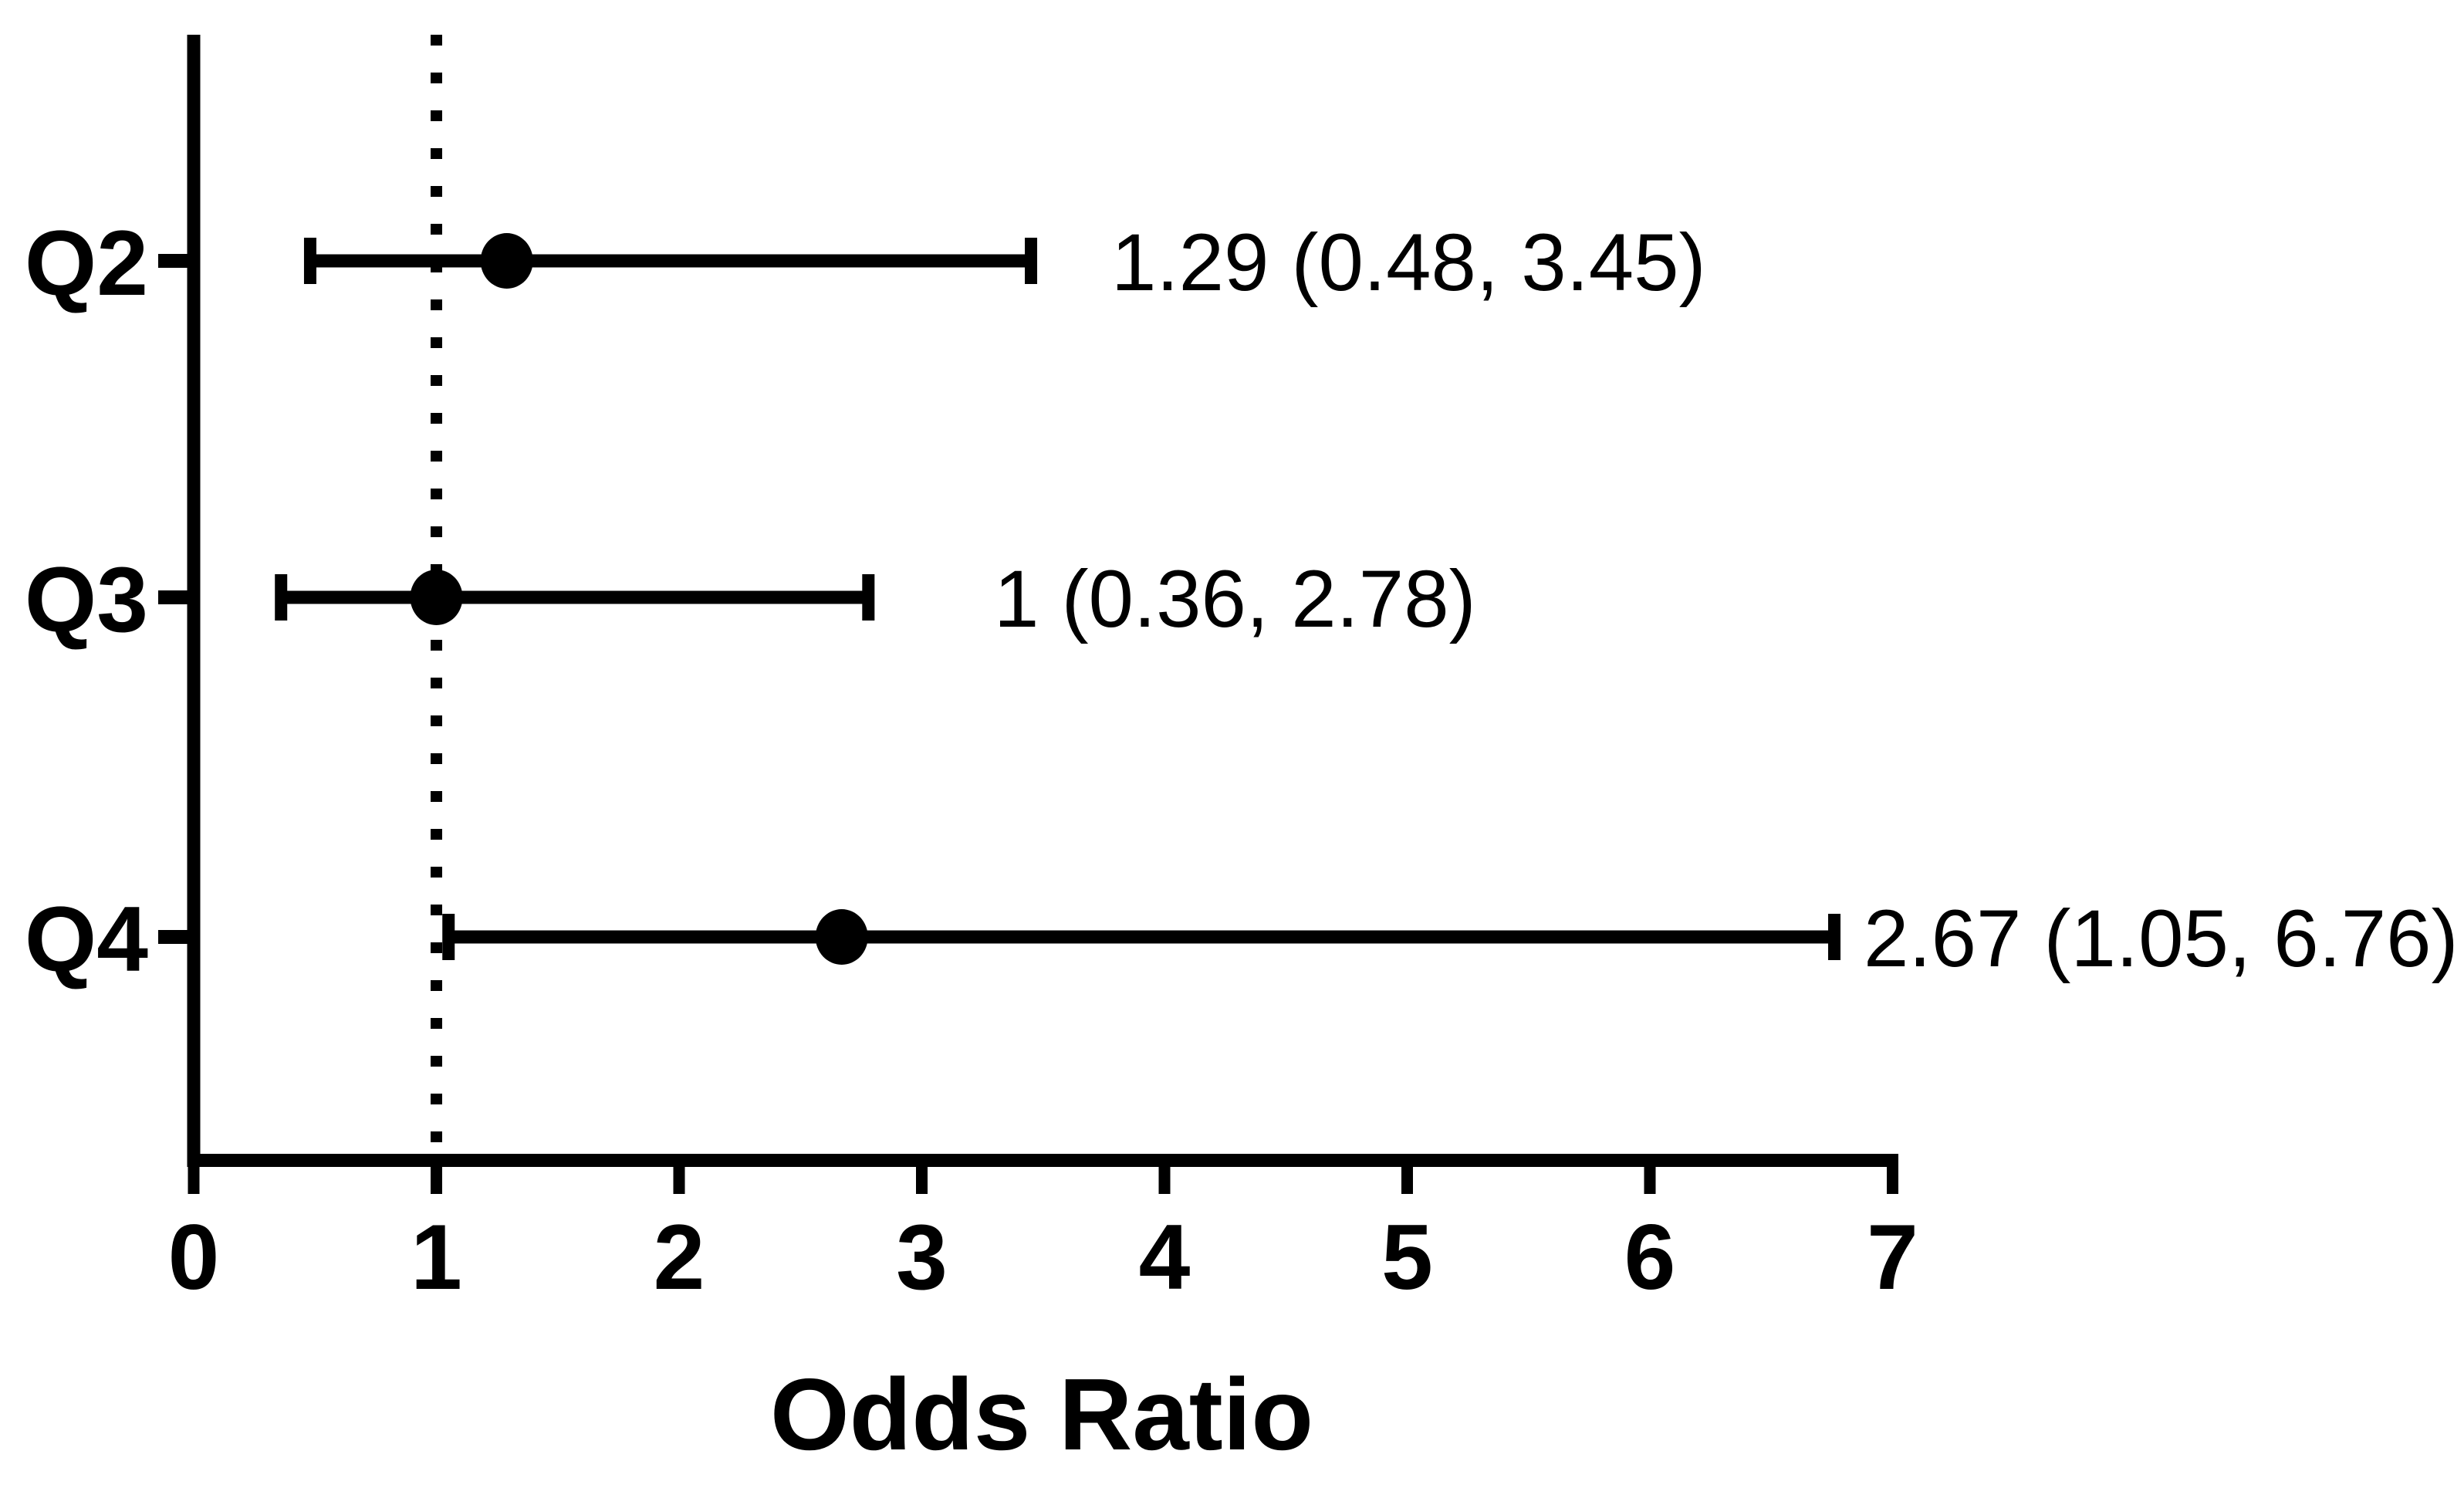 This screenshot has width=2464, height=1488. What do you see at coordinates (1892, 1257) in the screenshot?
I see `x-axis-tick-label: 7` at bounding box center [1892, 1257].